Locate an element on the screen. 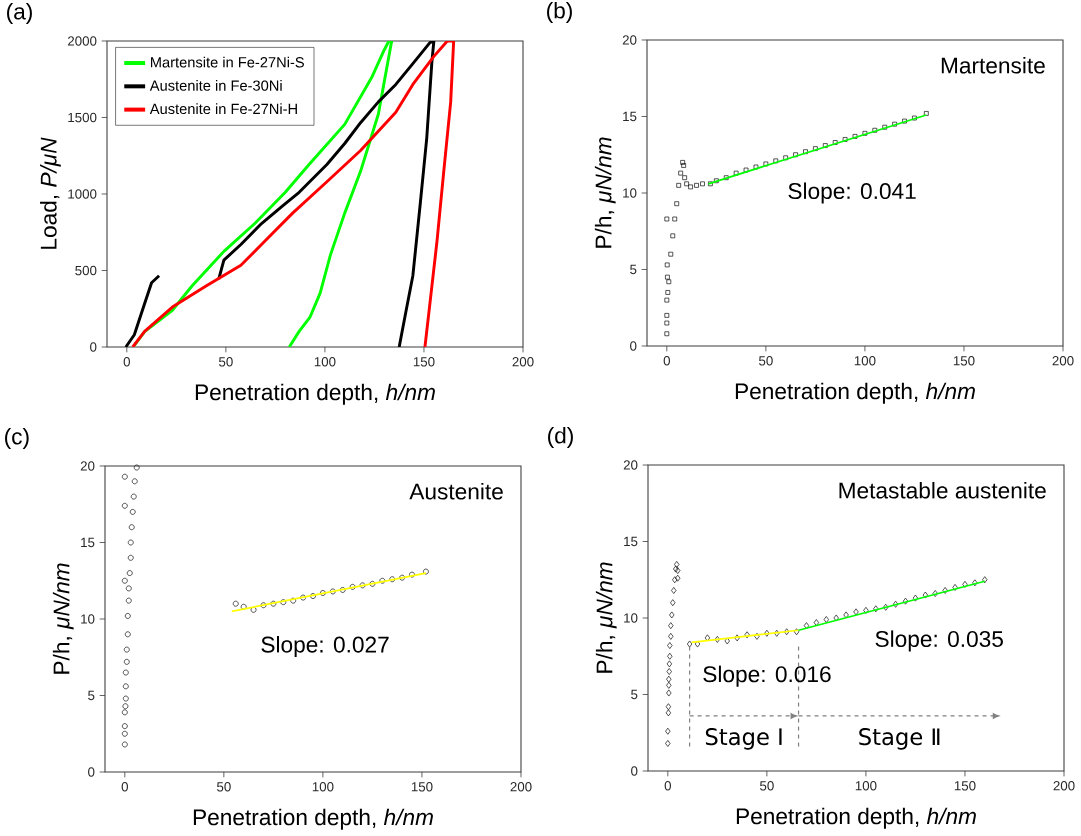 Image resolution: width=1081 pixels, height=836 pixels. y-tick-label: 1000 is located at coordinates (82, 194).